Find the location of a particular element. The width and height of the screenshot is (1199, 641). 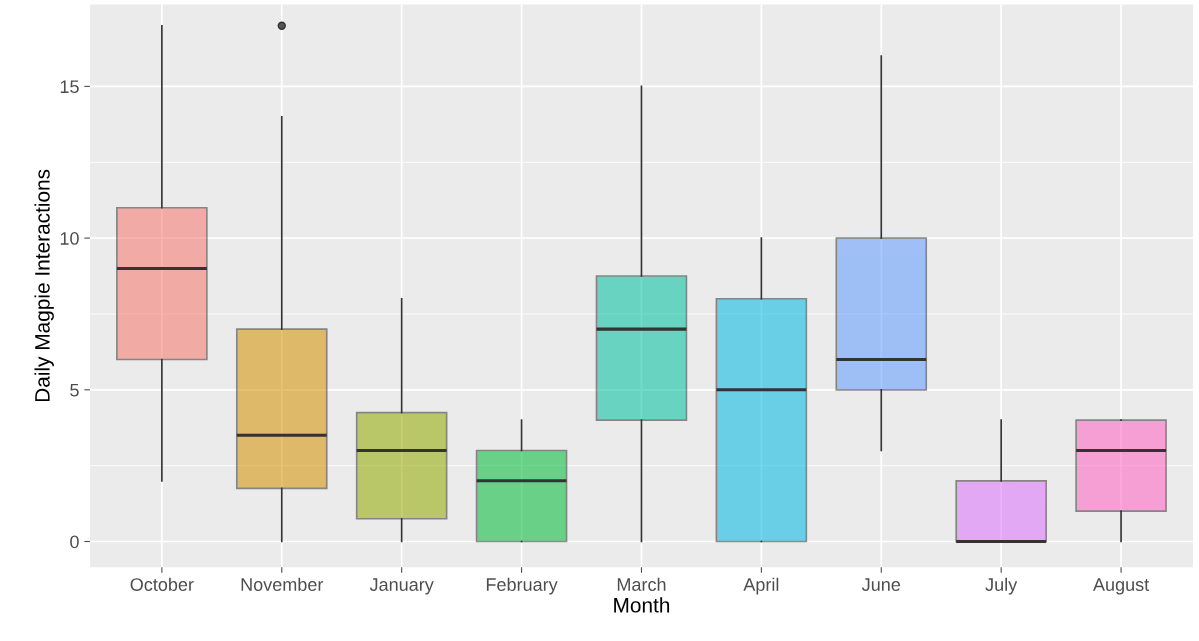

y-tick-label: 10 is located at coordinates (69, 238).